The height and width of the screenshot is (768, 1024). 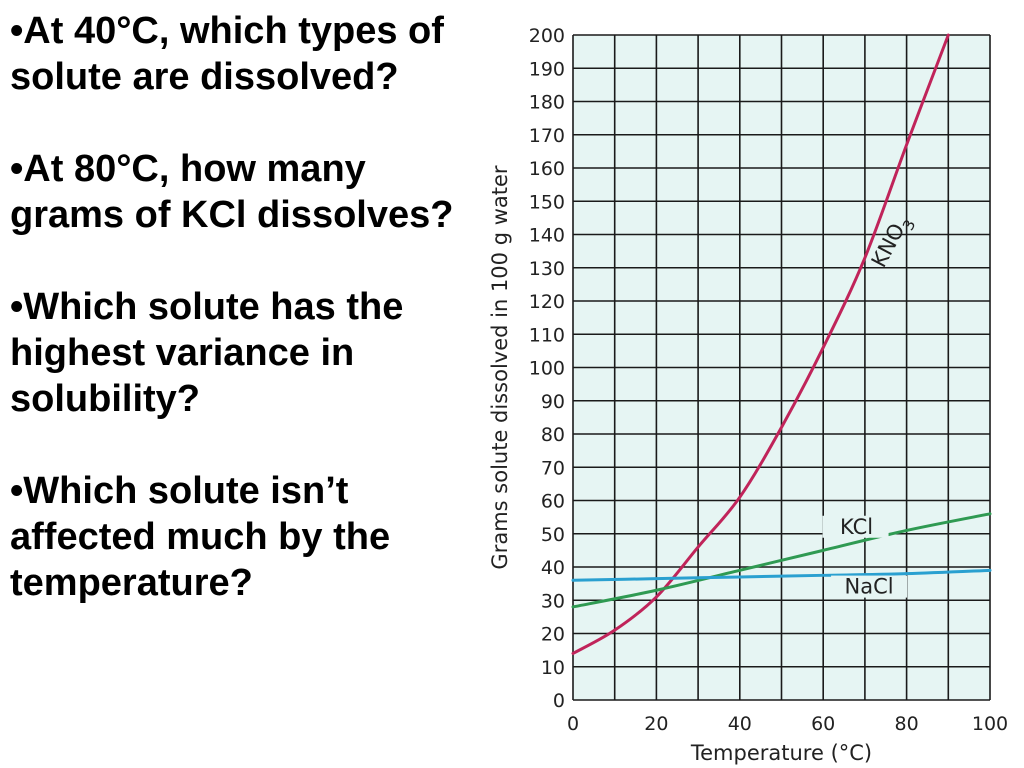 I want to click on y-tick-label: 40, so click(x=553, y=568).